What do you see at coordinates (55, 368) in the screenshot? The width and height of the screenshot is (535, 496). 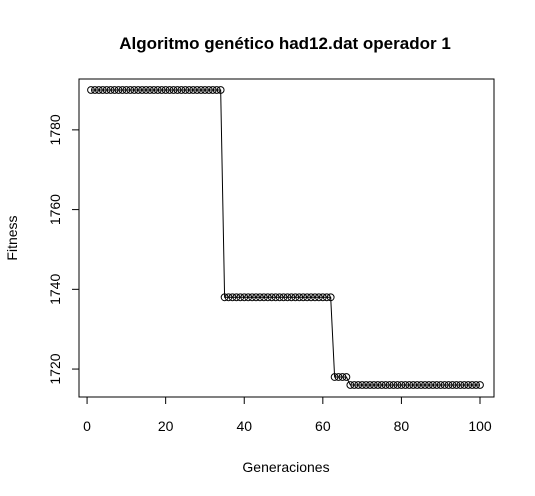 I see `y-tick-label: 1720` at bounding box center [55, 368].